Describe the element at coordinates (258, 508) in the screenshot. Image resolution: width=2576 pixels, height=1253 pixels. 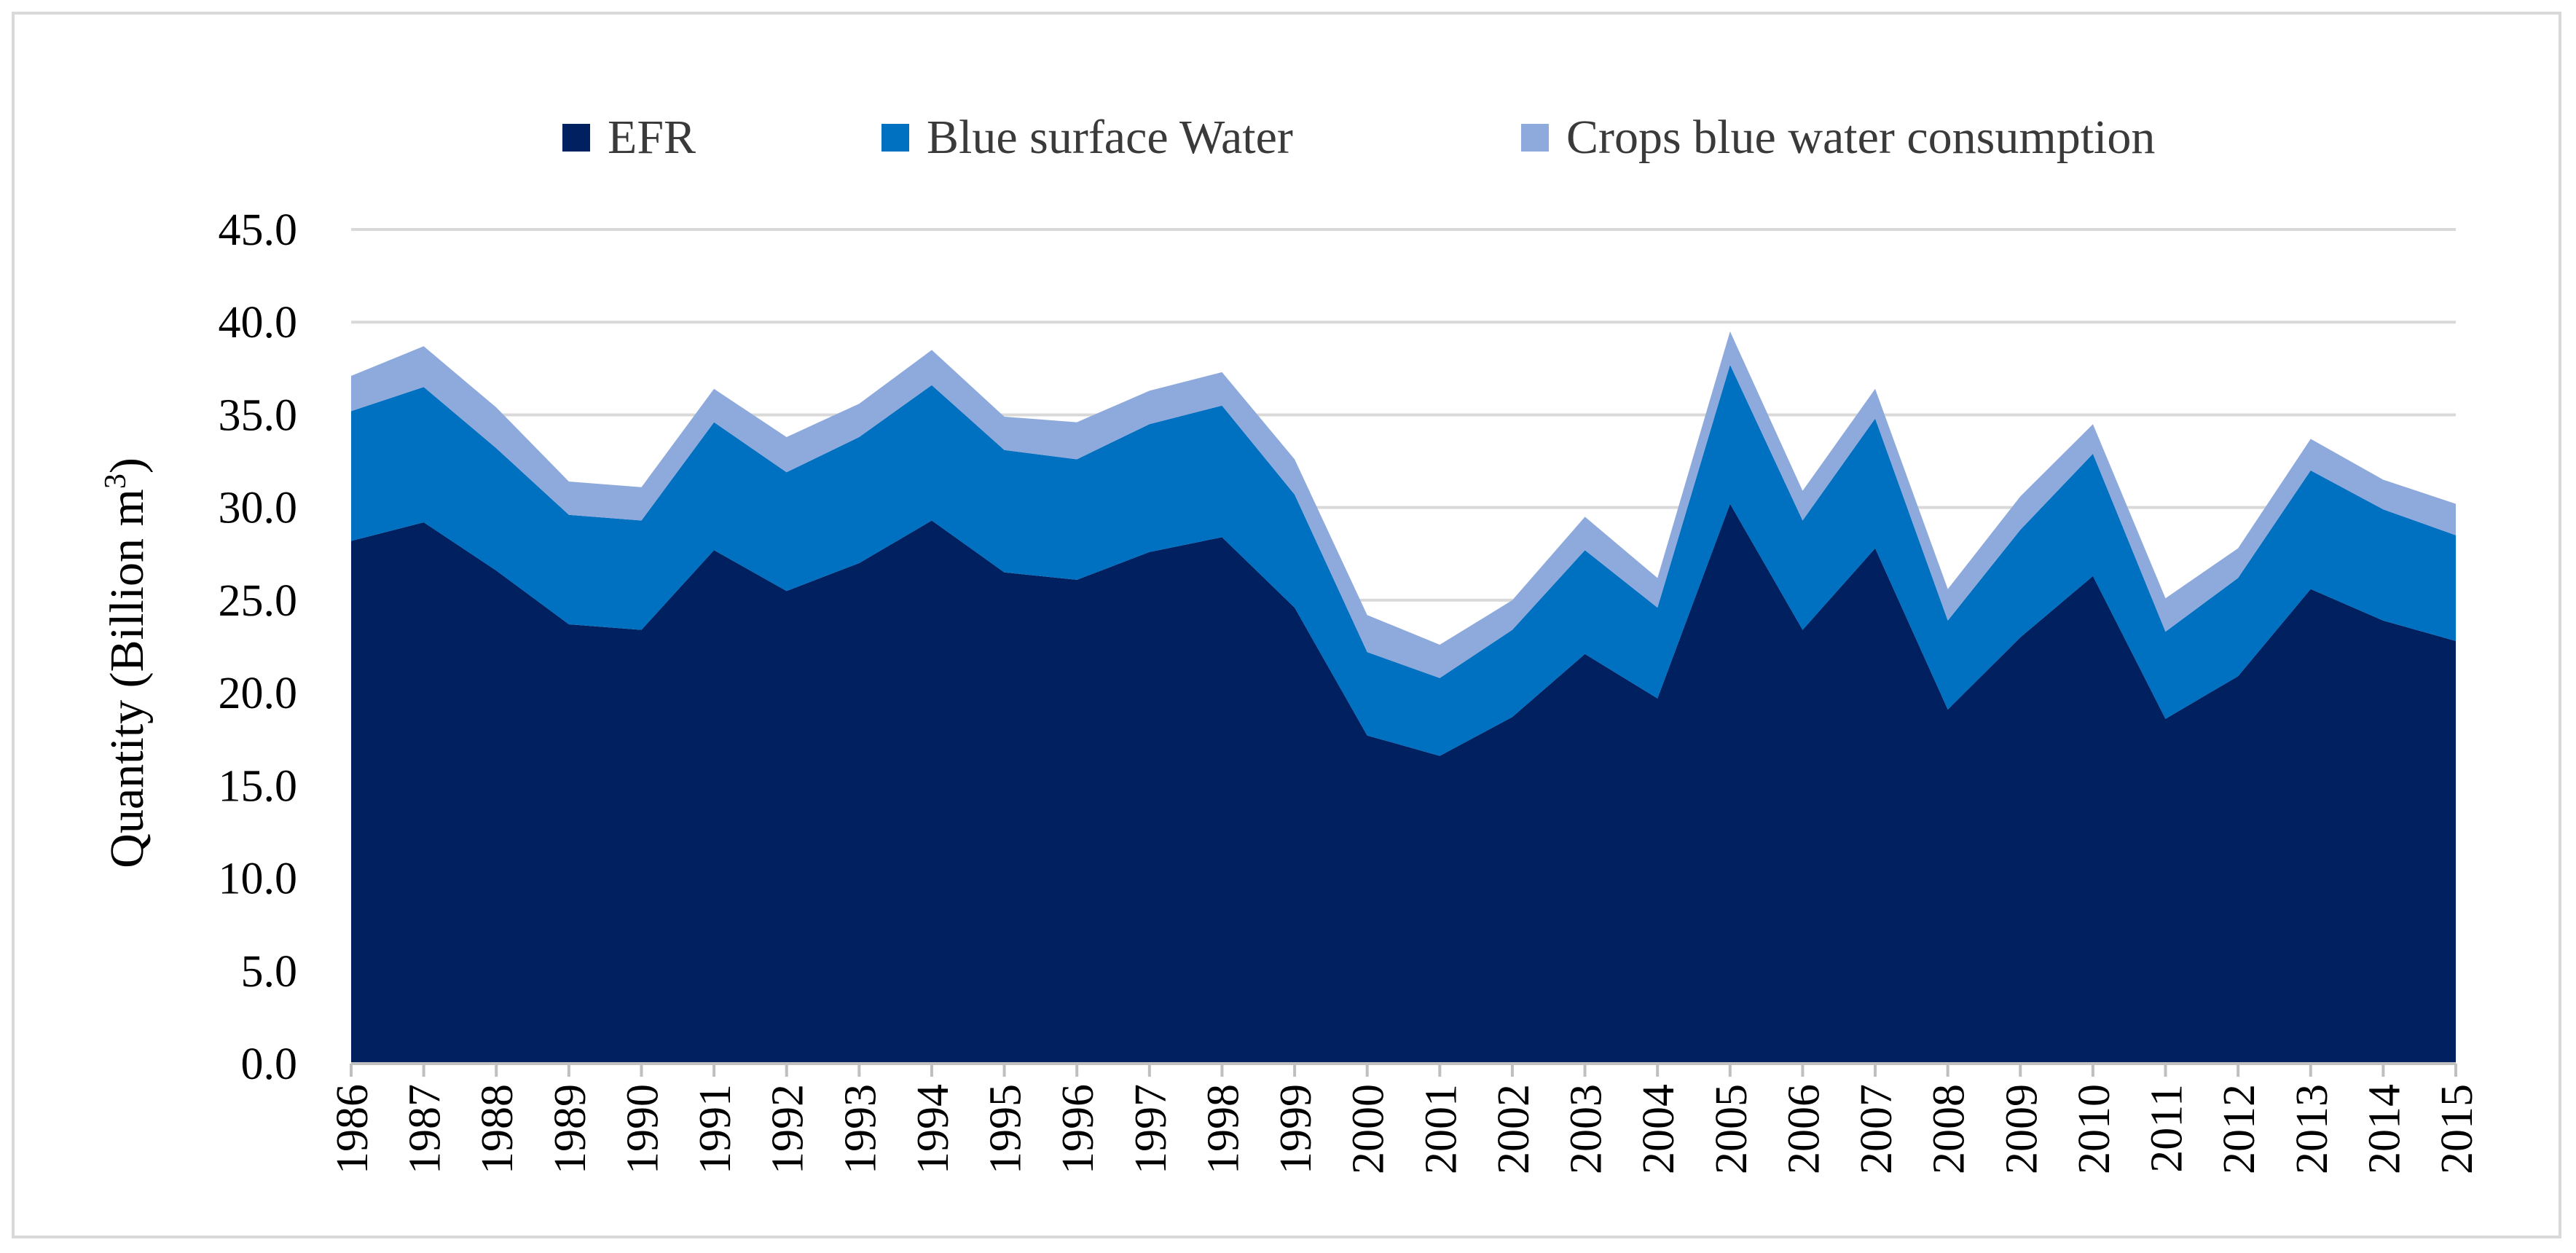
I see `y-tick-label: 30.0` at that location.